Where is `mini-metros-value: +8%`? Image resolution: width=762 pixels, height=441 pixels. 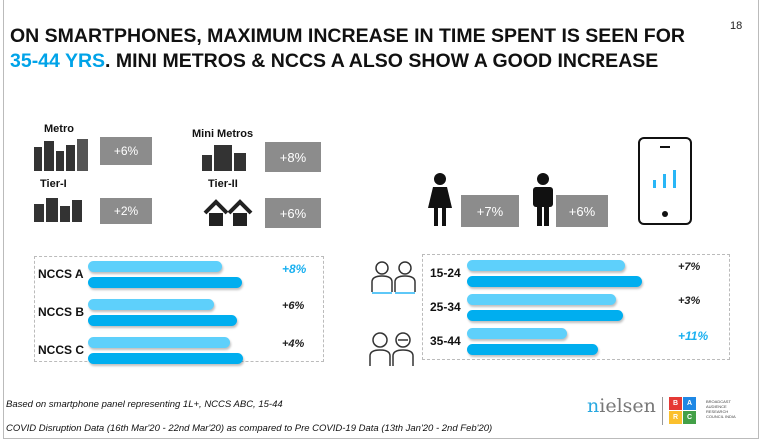 mini-metros-value: +8% is located at coordinates (293, 157).